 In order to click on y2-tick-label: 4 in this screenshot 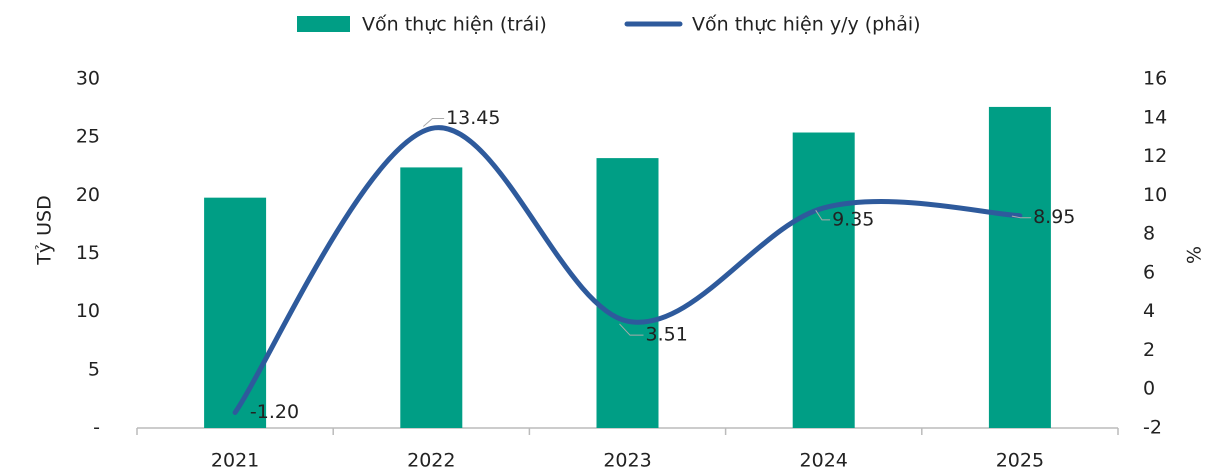, I will do `click(1149, 311)`.